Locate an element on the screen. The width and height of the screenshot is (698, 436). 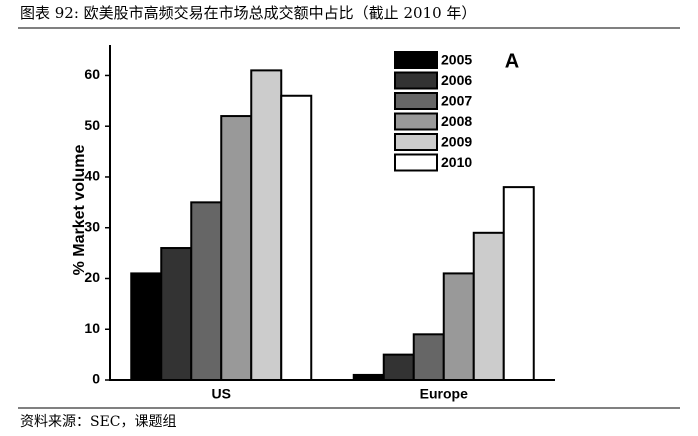
y-tick-label: 60 is located at coordinates (92, 74).